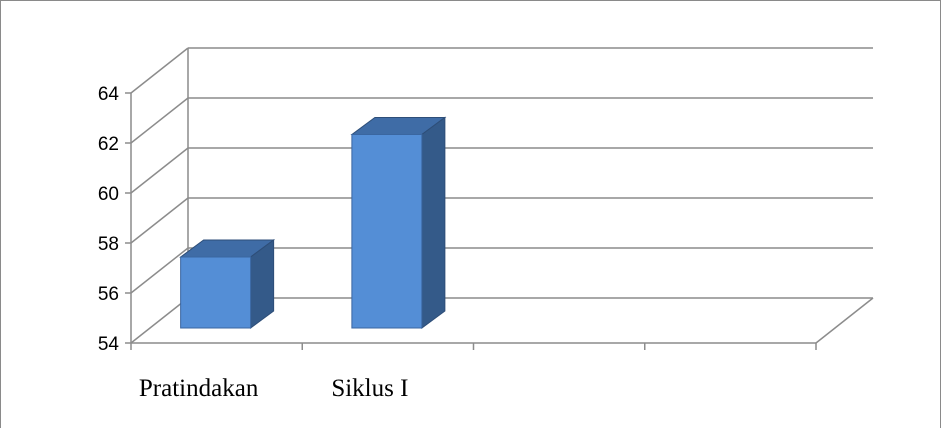 Image resolution: width=941 pixels, height=429 pixels. Describe the element at coordinates (199, 388) in the screenshot. I see `x-category-label-0: Pratindakan` at that location.